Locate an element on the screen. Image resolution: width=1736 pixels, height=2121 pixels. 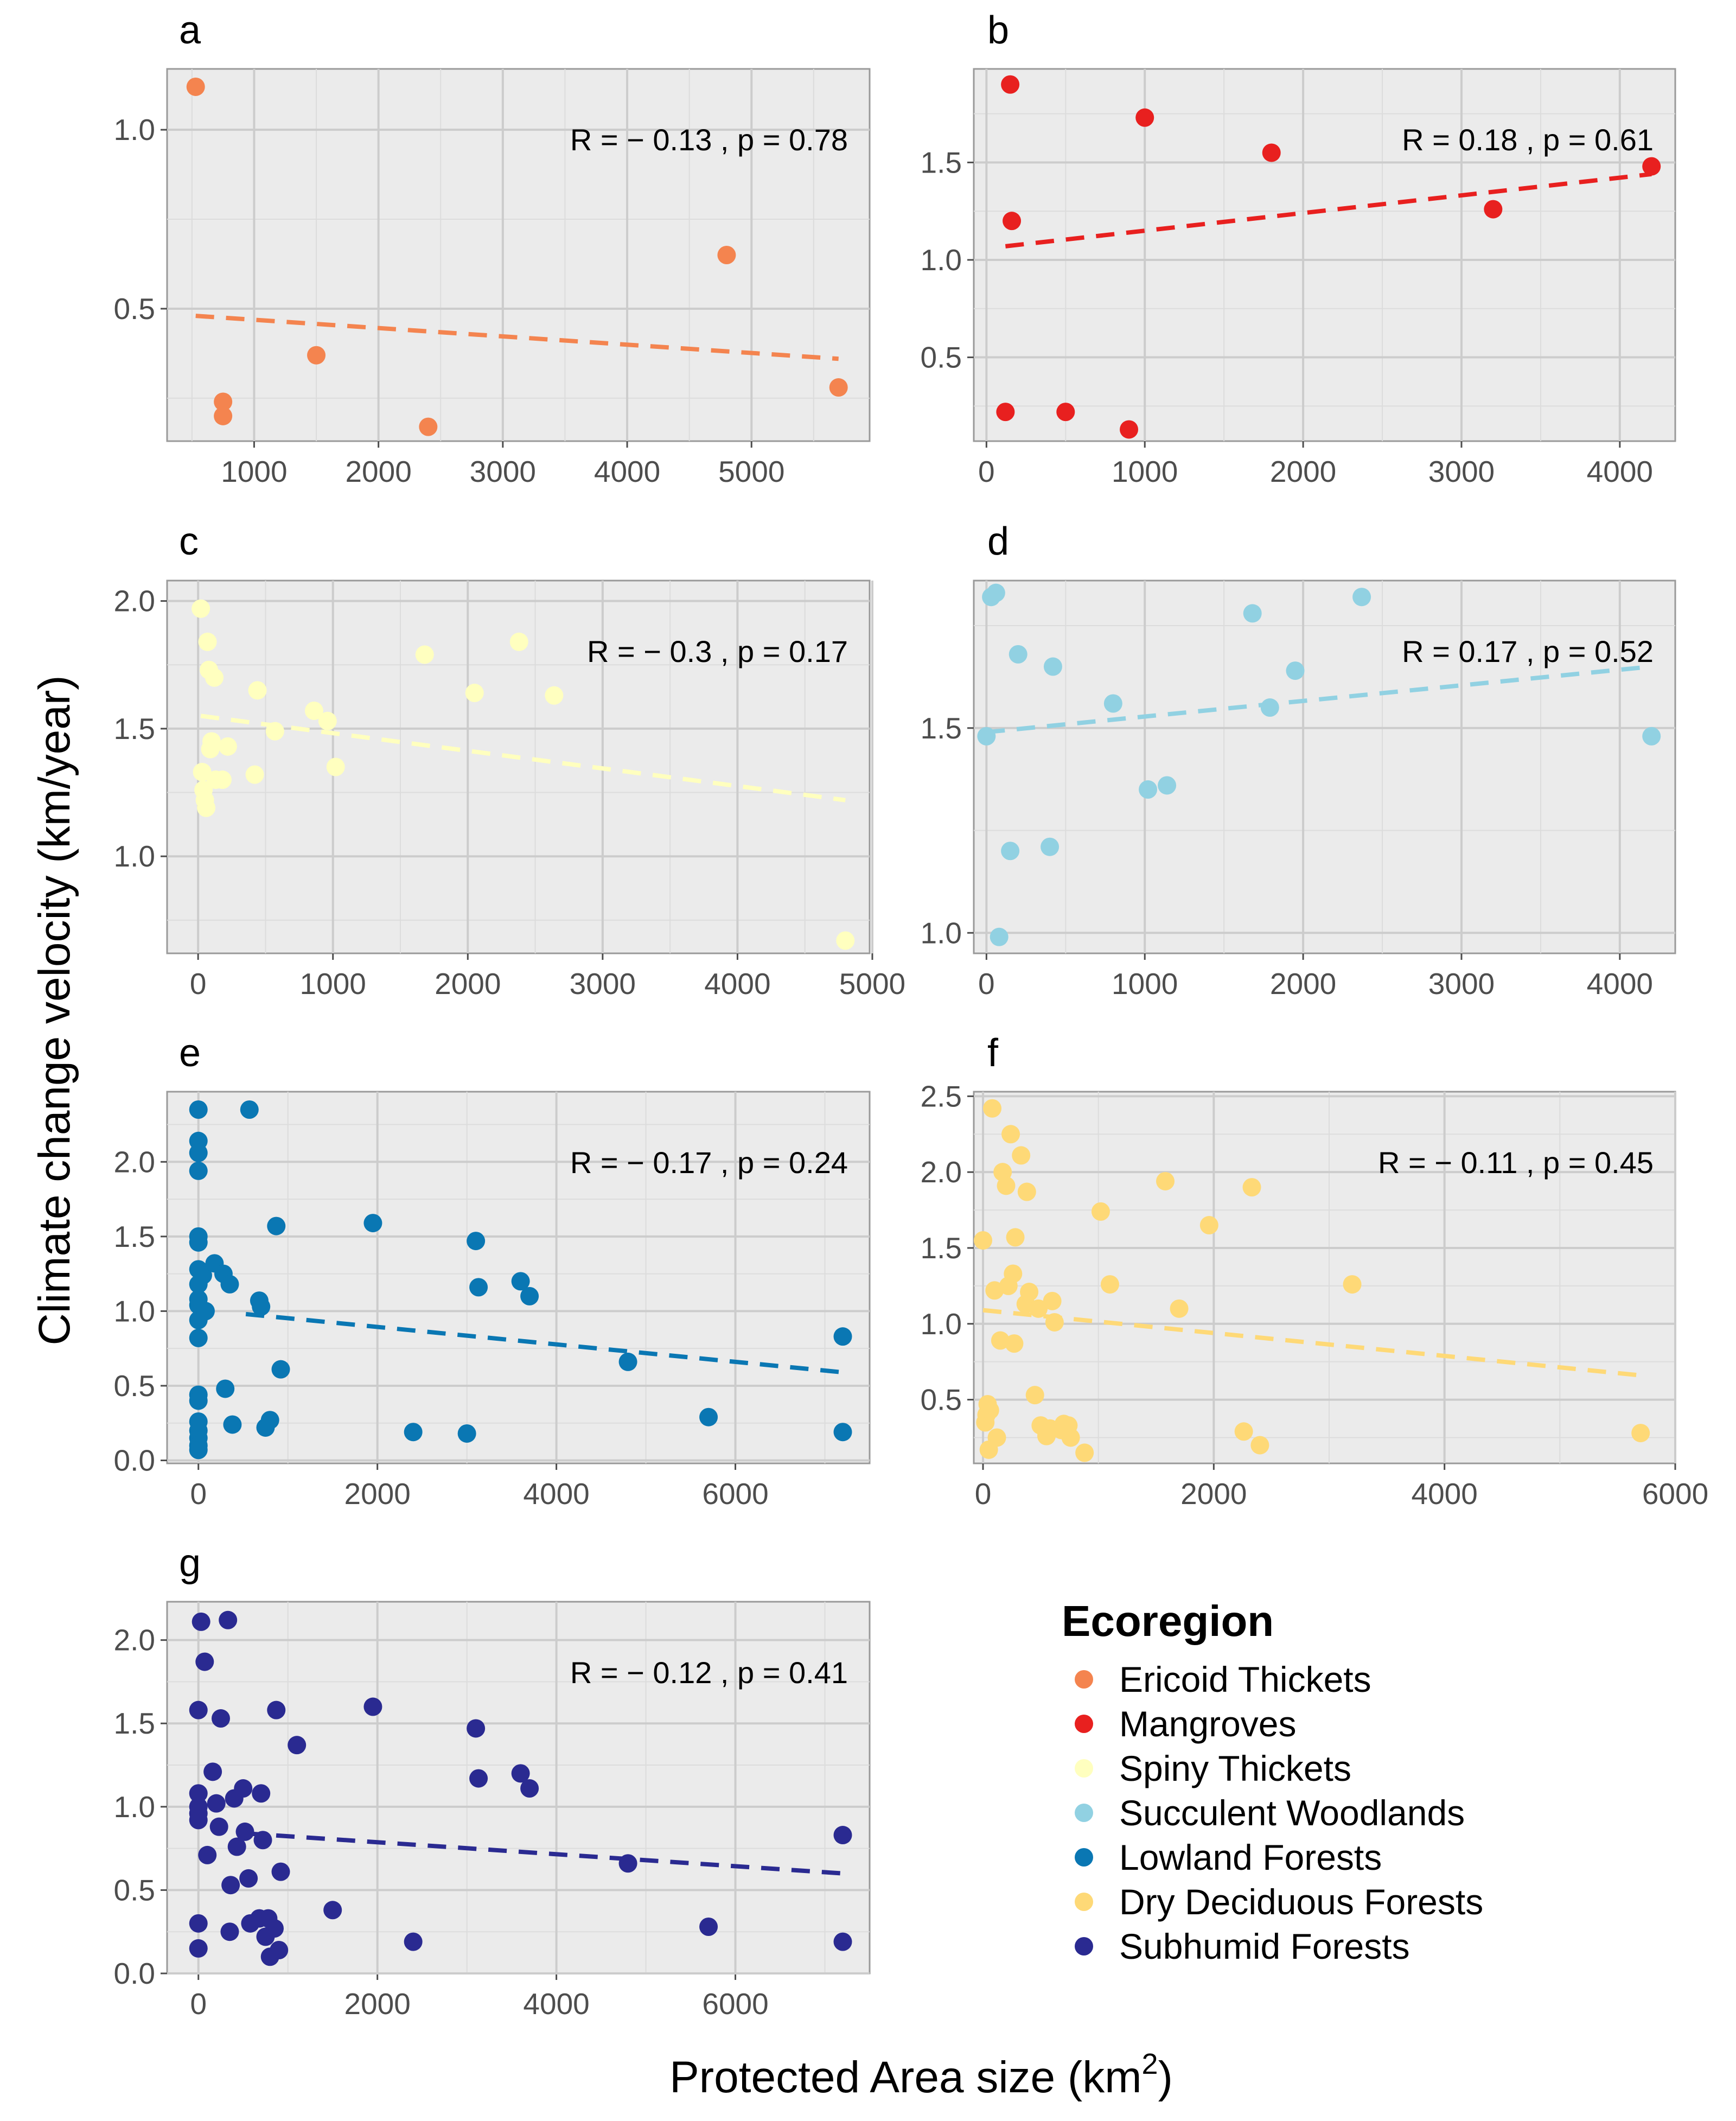
legend-label: Lowland Forests is located at coordinates (1250, 1857).